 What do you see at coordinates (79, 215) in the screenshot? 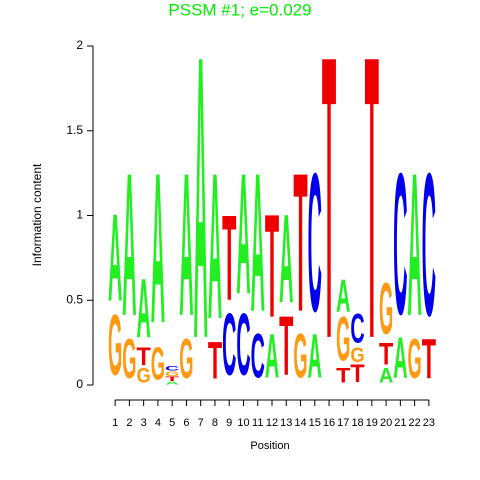
I see `y-tick-label: 1` at bounding box center [79, 215].